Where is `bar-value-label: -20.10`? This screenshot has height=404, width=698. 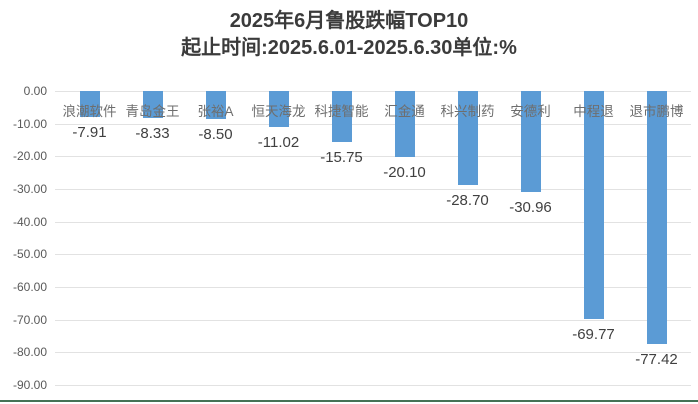
bar-value-label: -20.10 is located at coordinates (404, 172).